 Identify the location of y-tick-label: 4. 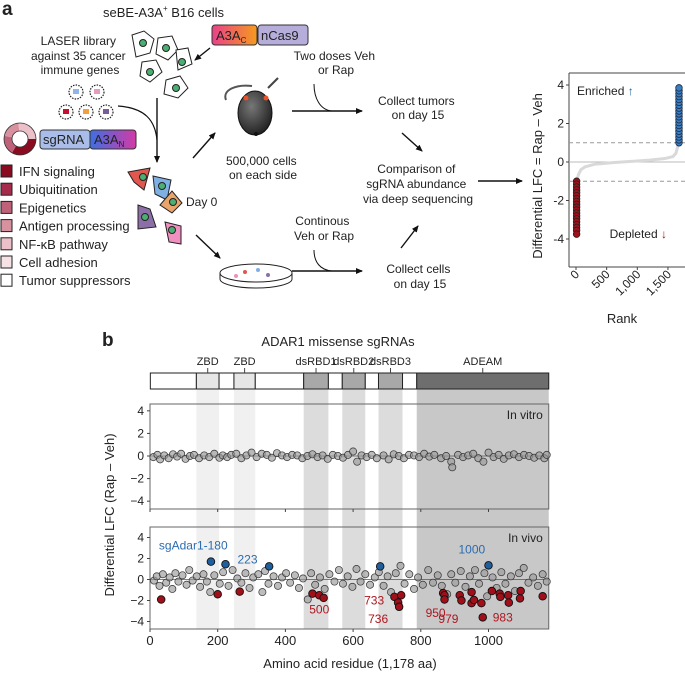
(560, 85).